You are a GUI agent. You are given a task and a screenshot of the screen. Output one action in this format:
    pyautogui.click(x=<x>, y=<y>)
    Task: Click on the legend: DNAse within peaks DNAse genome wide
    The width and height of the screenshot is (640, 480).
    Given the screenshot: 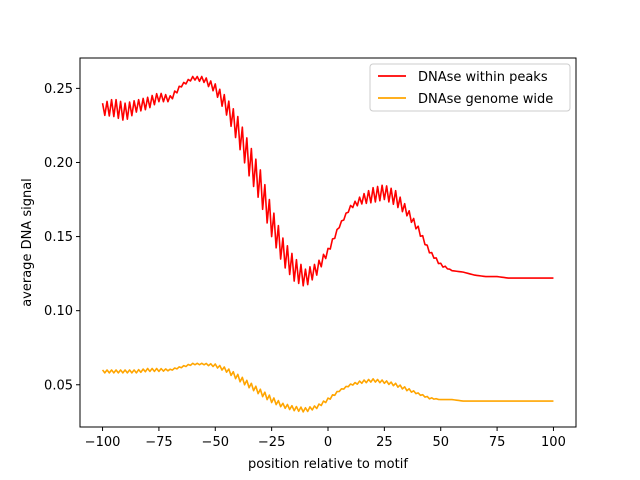 What is the action you would take?
    pyautogui.click(x=470, y=87)
    